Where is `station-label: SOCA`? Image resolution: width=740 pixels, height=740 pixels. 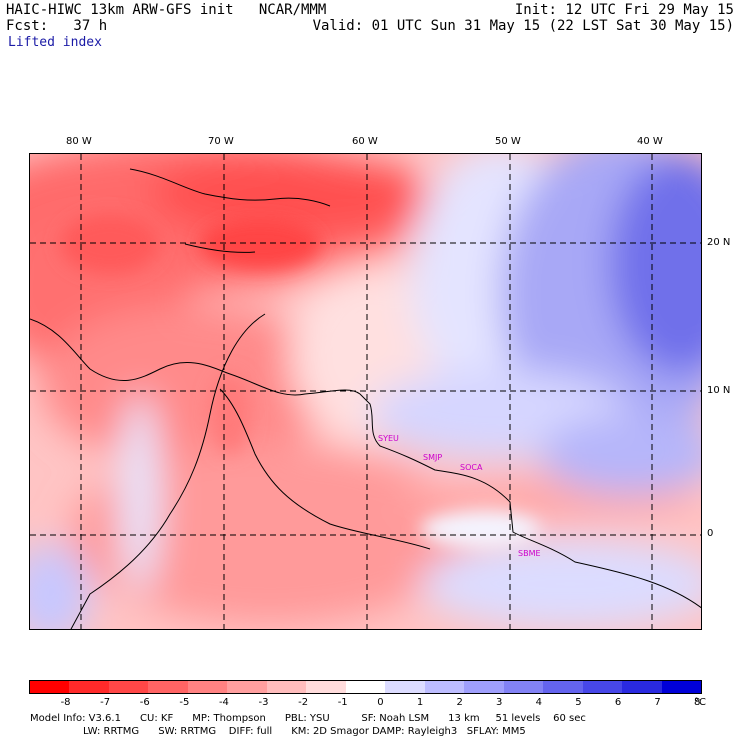 station-label: SOCA is located at coordinates (471, 467).